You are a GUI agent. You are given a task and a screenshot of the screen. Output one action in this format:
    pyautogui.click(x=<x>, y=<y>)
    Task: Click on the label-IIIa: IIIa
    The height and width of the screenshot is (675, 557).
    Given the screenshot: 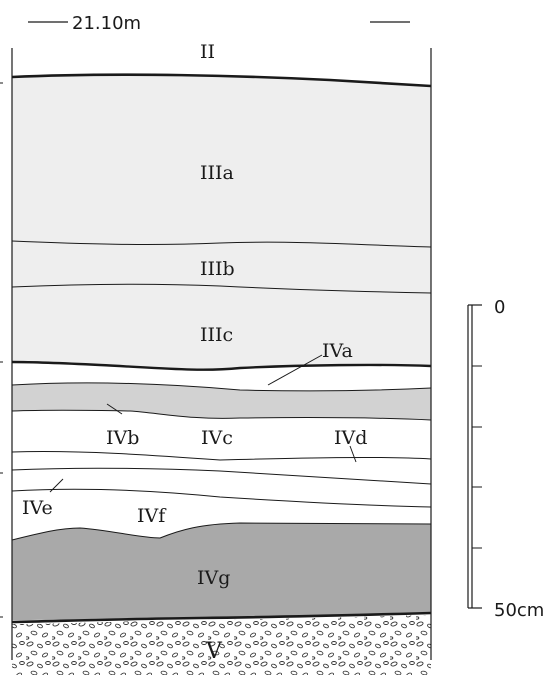 What is the action you would take?
    pyautogui.click(x=217, y=173)
    